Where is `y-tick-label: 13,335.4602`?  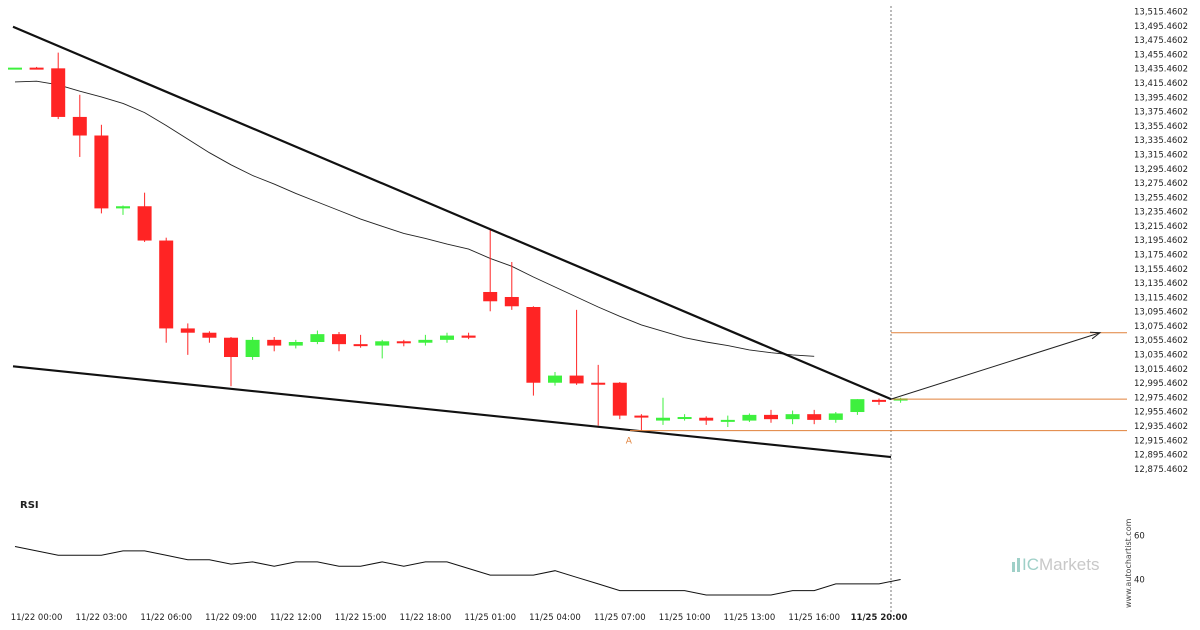
y-tick-label: 13,335.4602 is located at coordinates (1161, 141).